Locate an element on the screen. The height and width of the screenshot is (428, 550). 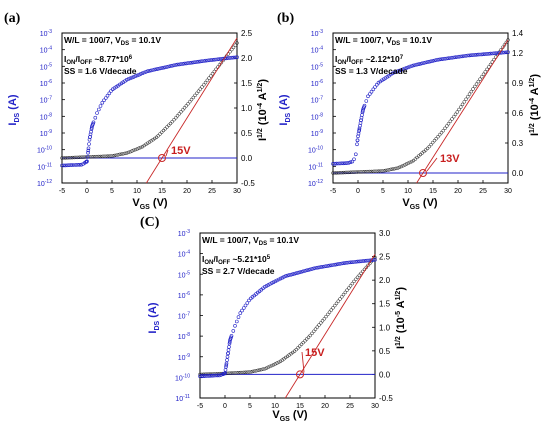
y-right-tick-label: 2.5 is located at coordinates (385, 257).